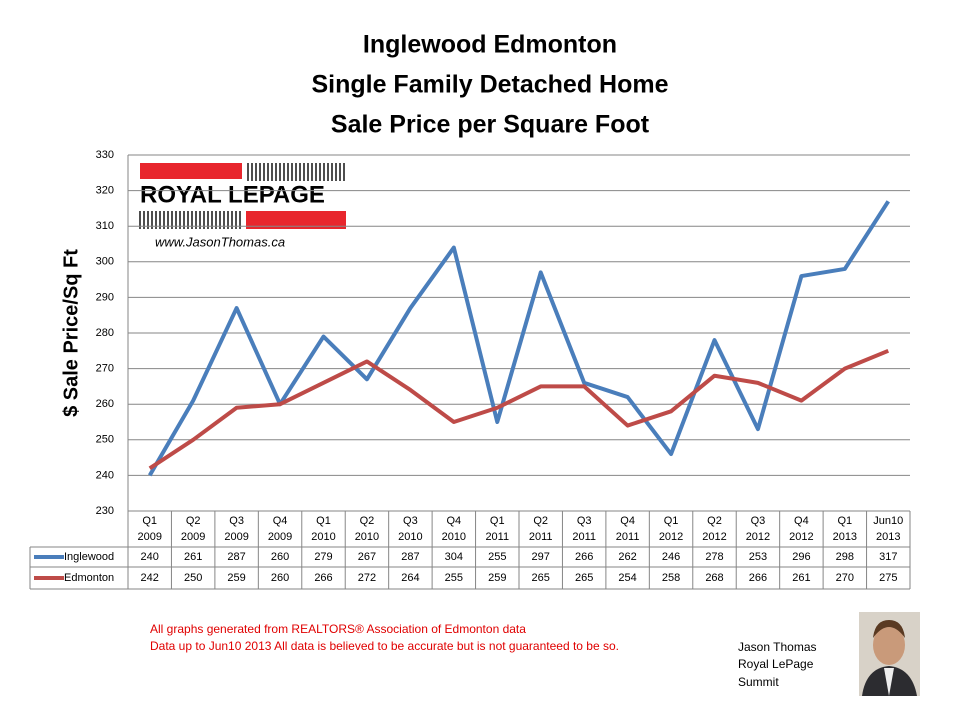  I want to click on table-value: 250, so click(193, 578).